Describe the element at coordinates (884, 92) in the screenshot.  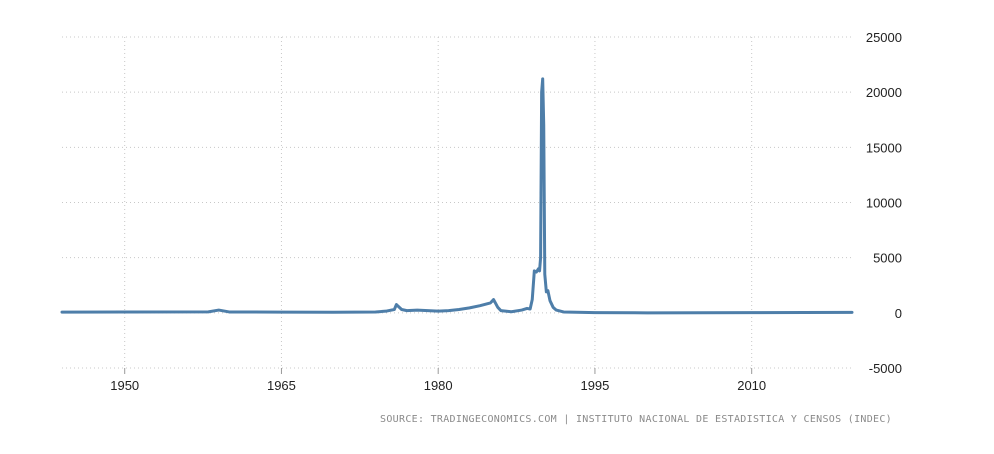
I see `y-tick-label: 20000` at that location.